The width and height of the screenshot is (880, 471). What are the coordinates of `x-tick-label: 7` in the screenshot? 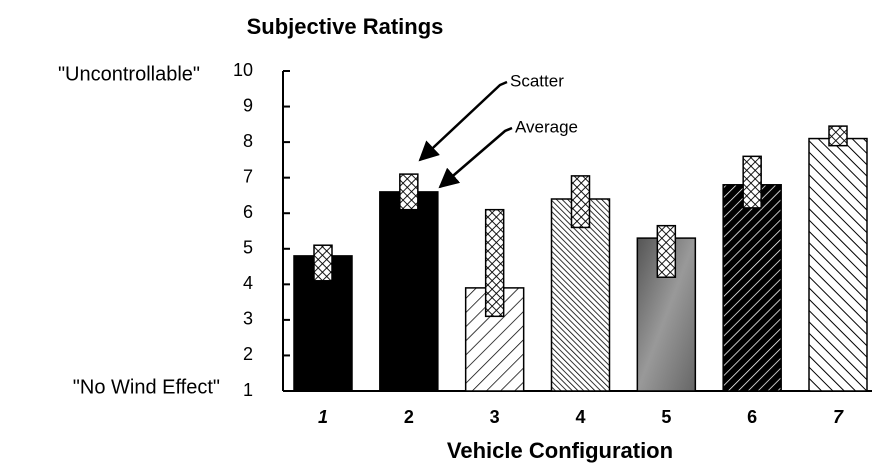 It's located at (838, 417).